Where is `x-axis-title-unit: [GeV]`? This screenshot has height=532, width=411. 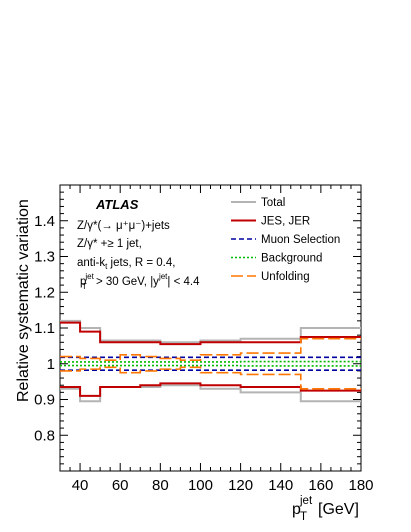
x-axis-title-unit: [GeV] is located at coordinates (338, 509).